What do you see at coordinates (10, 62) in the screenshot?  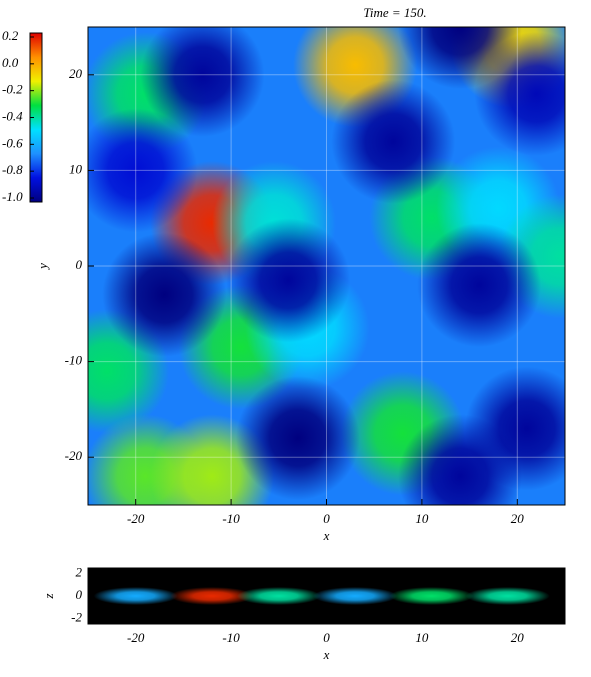 I see `colorbar-tick-label: 0.0` at bounding box center [10, 62].